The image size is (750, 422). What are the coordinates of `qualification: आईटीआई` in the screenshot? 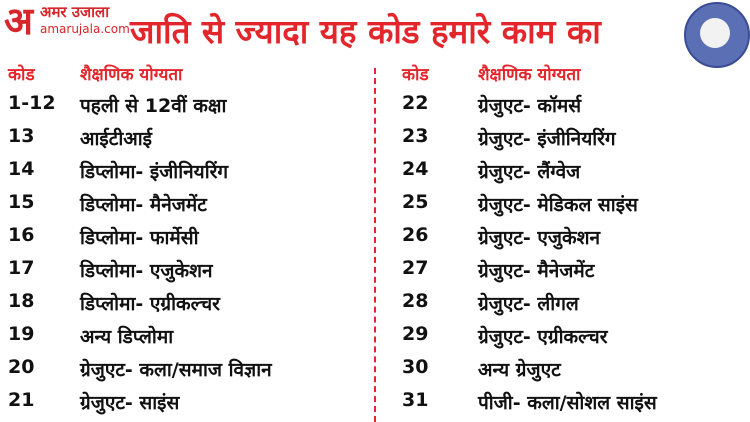 It's located at (116, 139).